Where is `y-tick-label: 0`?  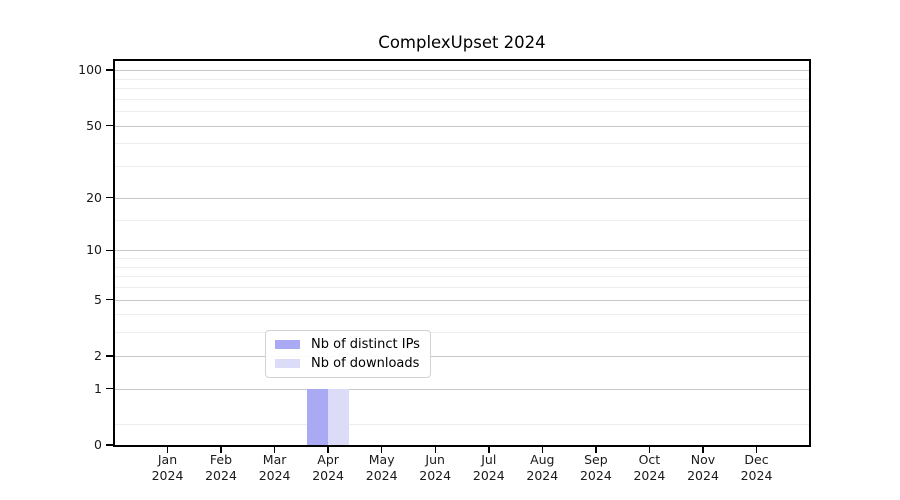 y-tick-label: 0 is located at coordinates (98, 444).